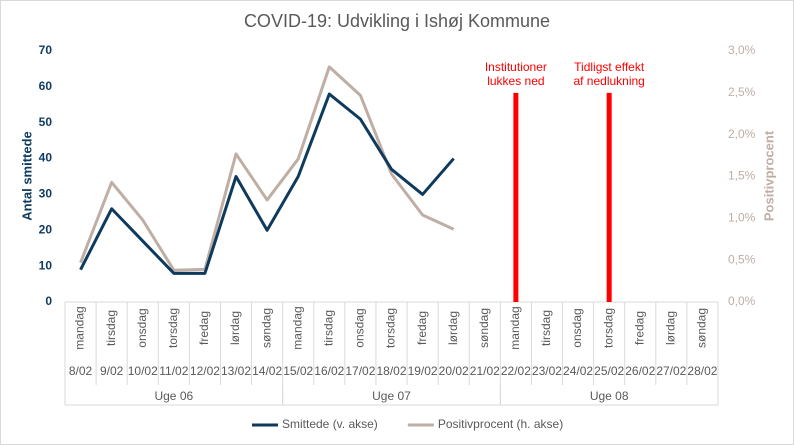  What do you see at coordinates (742, 92) in the screenshot?
I see `y2-tick-label: 2,5%` at bounding box center [742, 92].